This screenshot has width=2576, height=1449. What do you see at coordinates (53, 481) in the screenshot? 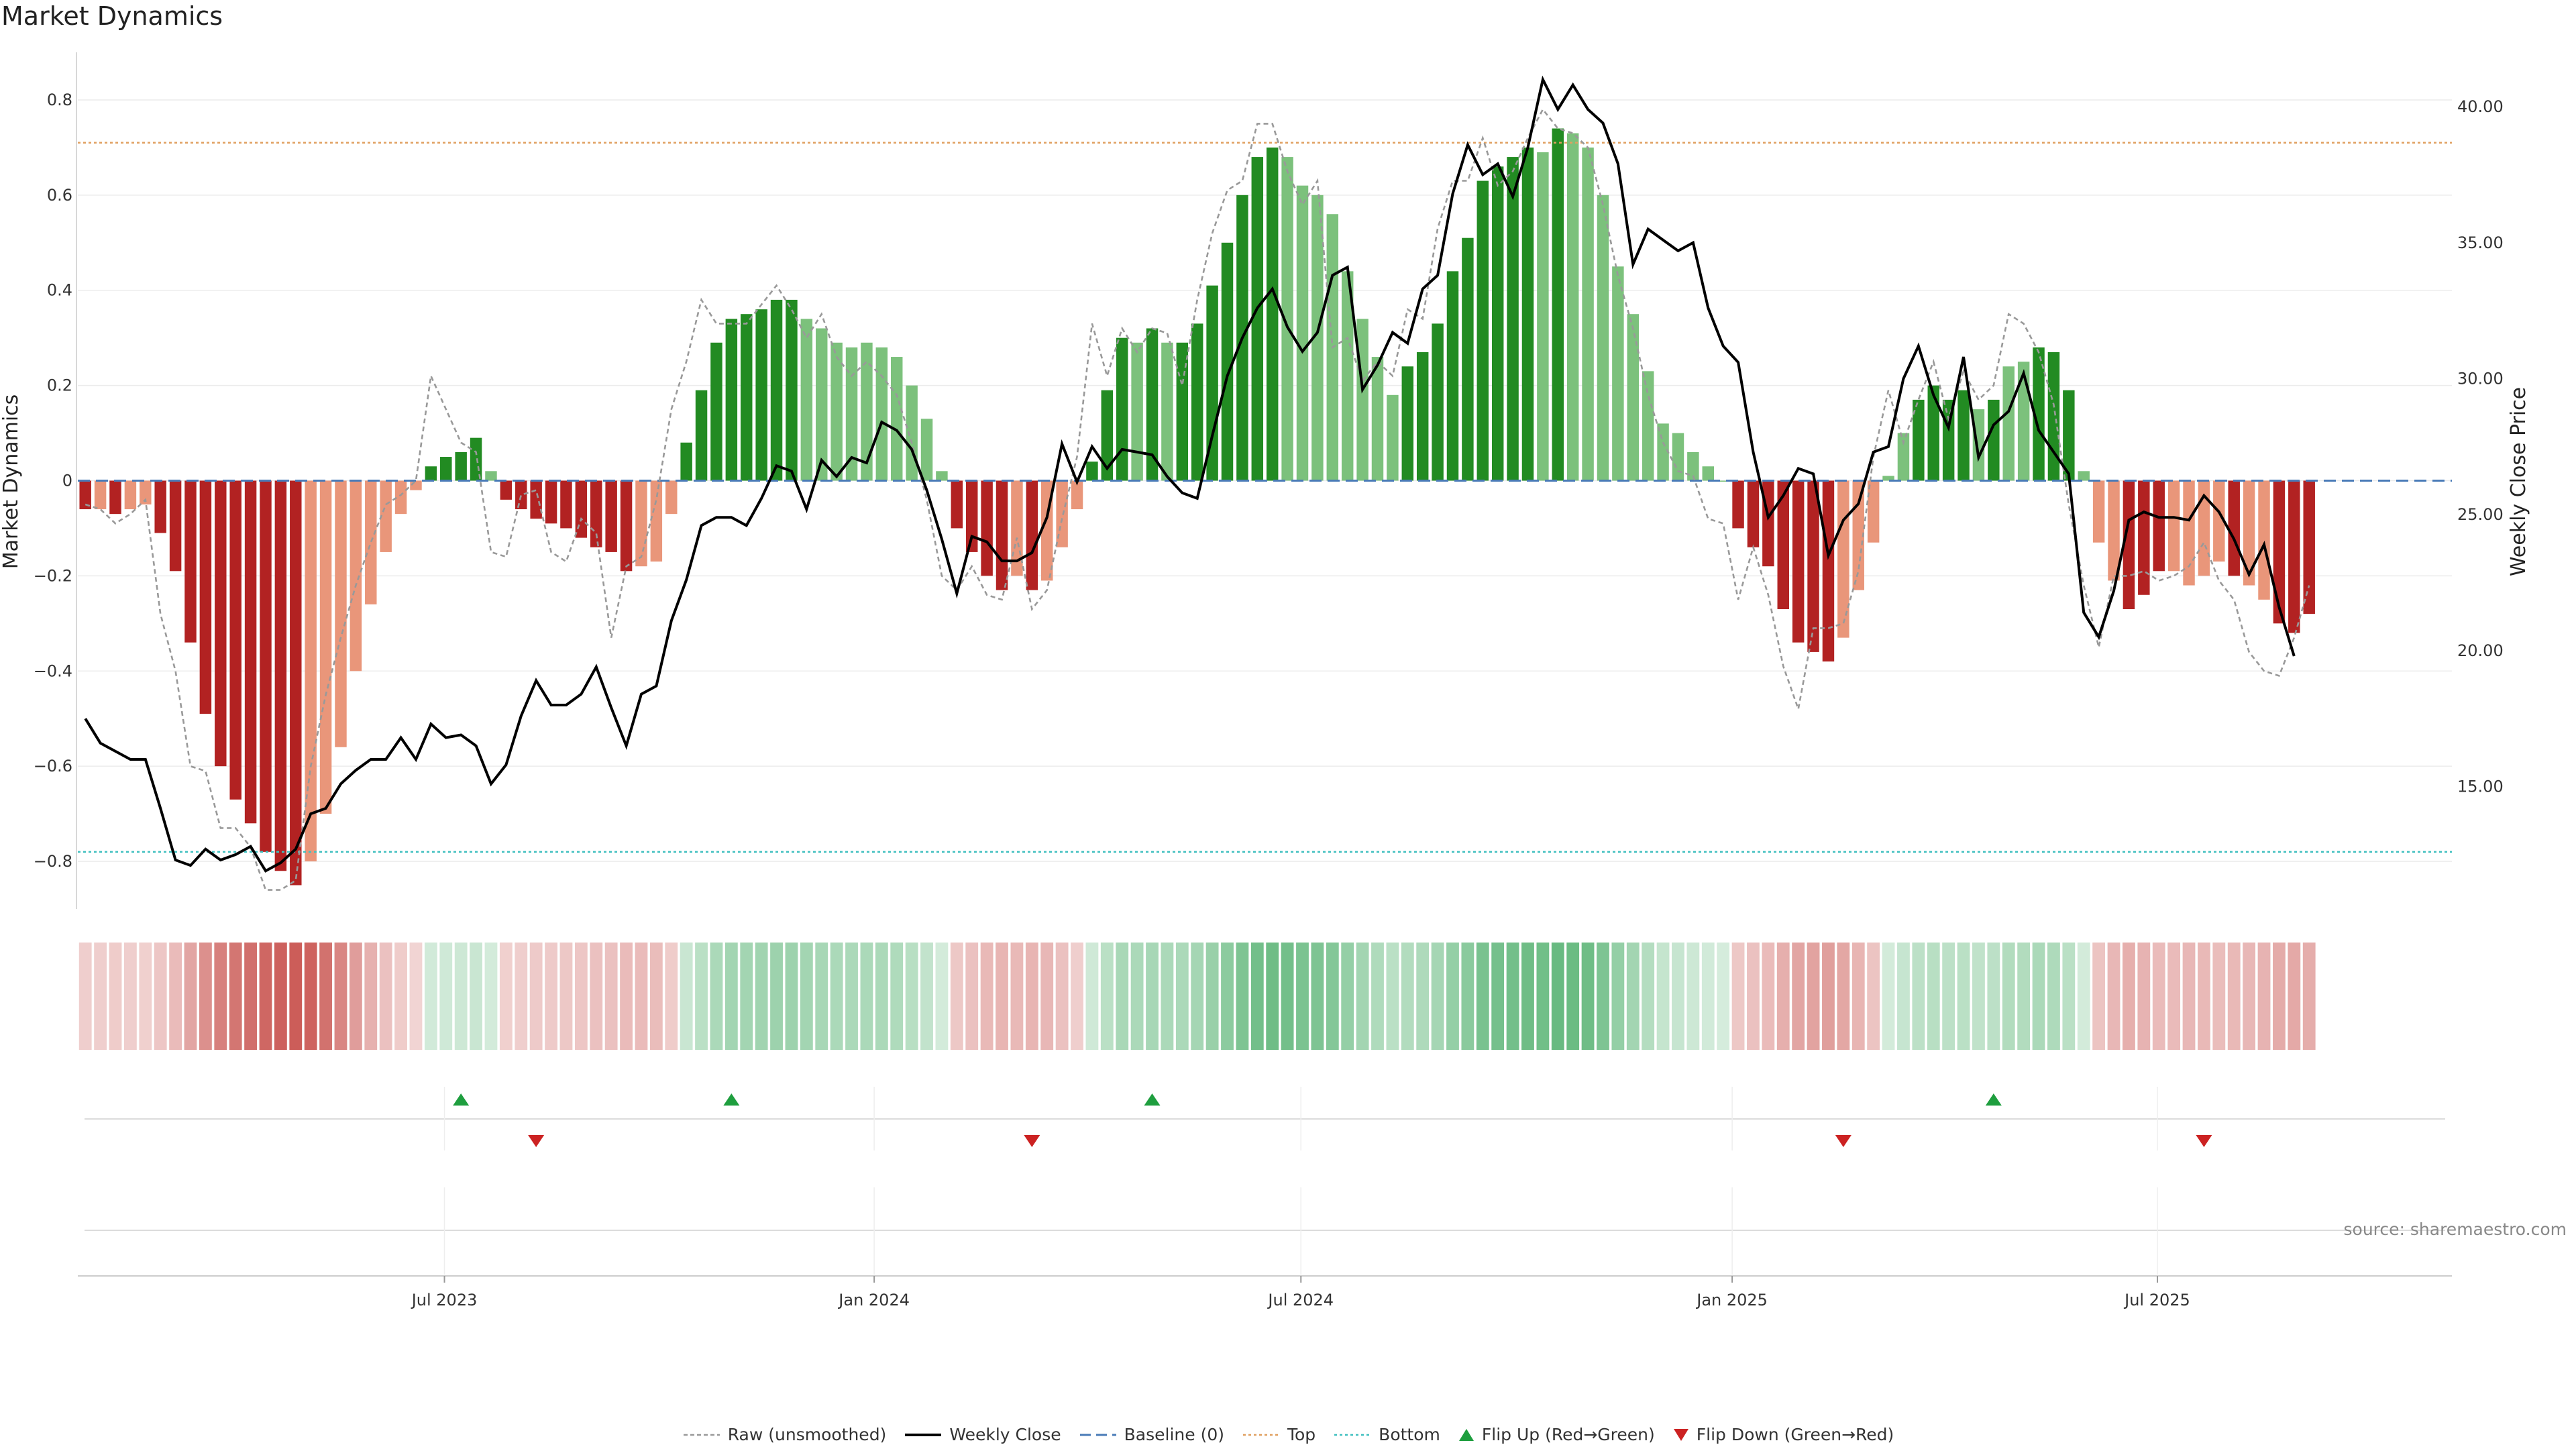
I see `left-axis-ticks: 0.8 0.6 0.4 0.2 0 −0.2 −0.4 −0.6 −0.8` at bounding box center [53, 481].